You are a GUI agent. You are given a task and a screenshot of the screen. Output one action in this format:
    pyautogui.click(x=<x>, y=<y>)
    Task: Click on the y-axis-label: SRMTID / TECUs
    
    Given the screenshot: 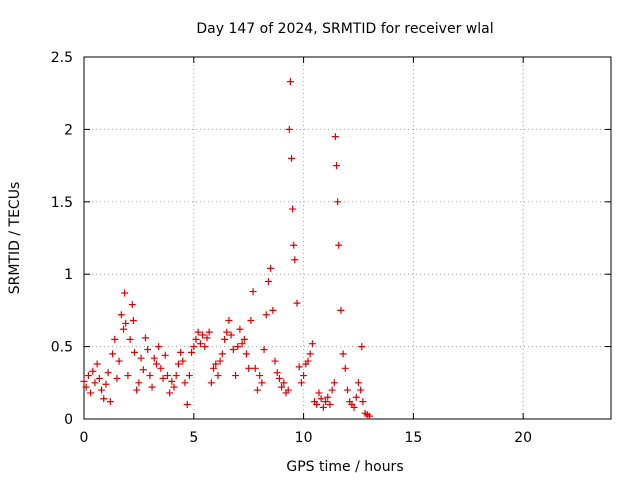 What is the action you would take?
    pyautogui.click(x=15, y=238)
    